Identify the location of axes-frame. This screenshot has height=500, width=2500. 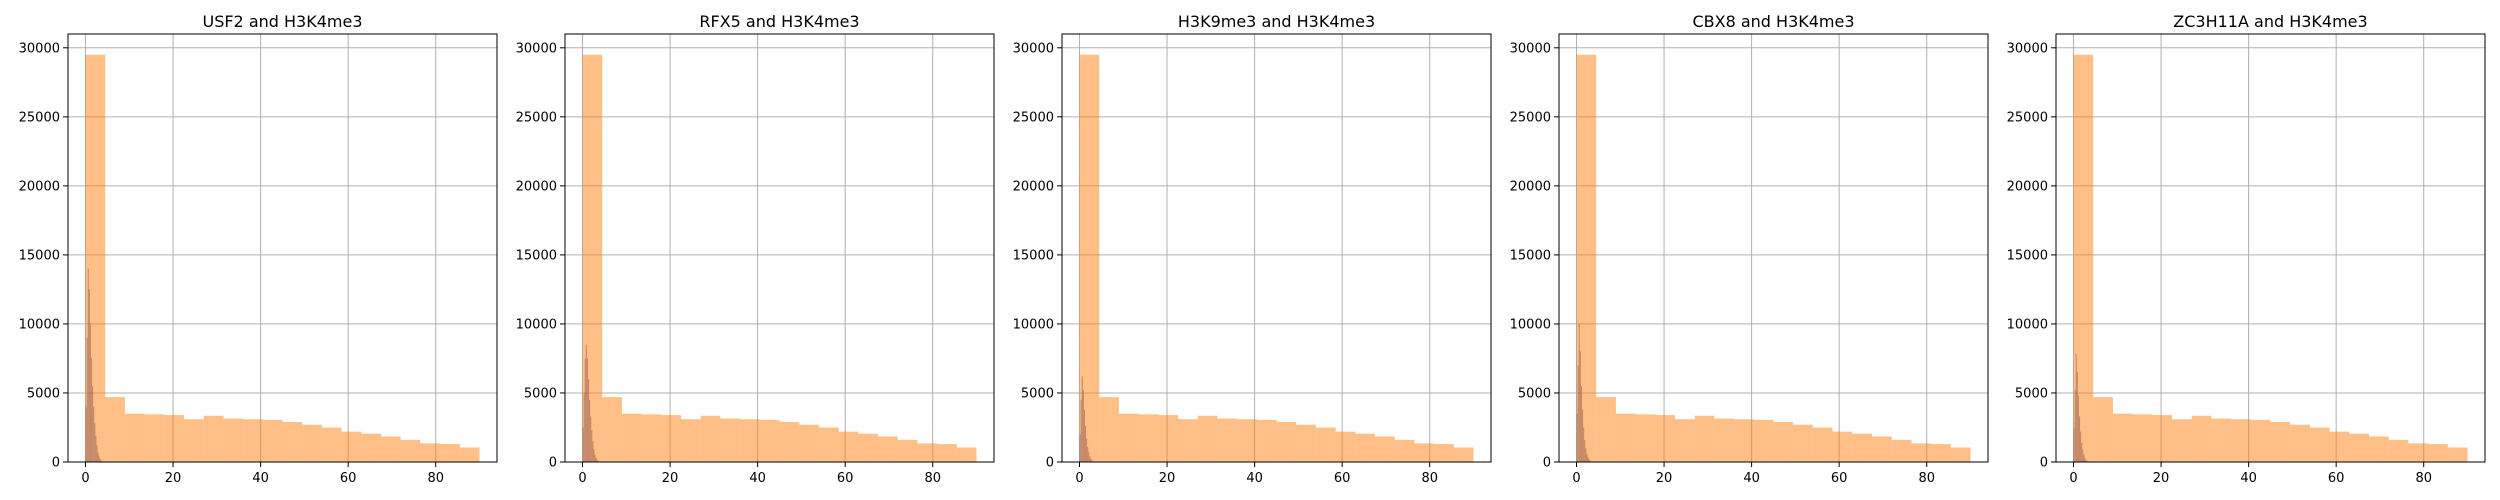
(282, 248).